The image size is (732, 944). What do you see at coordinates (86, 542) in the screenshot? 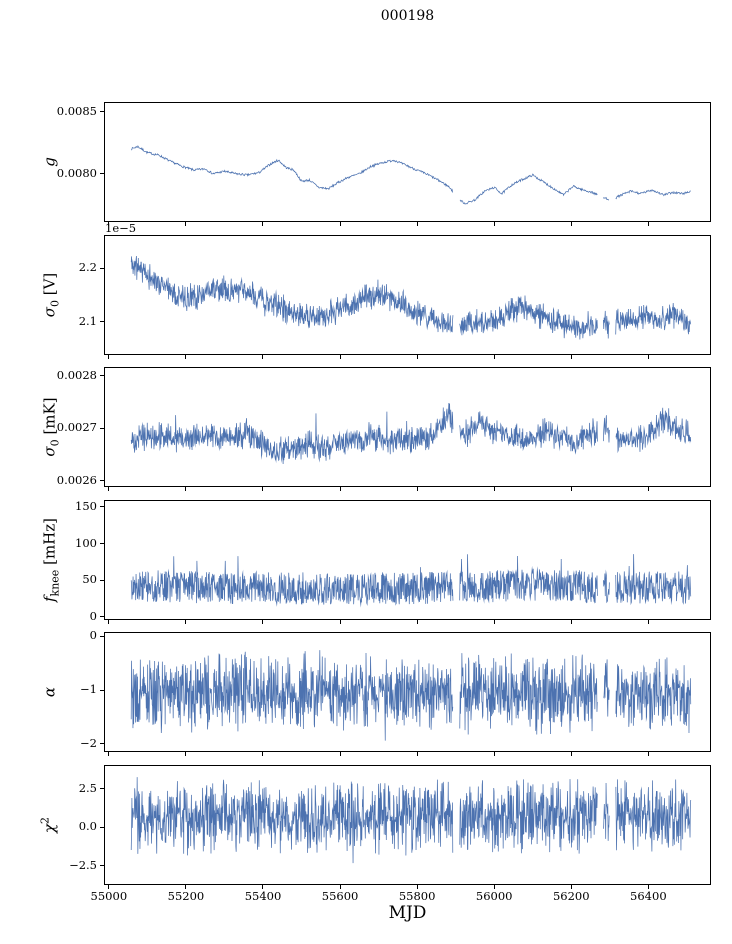
I see `y-tick-label: 100` at bounding box center [86, 542].